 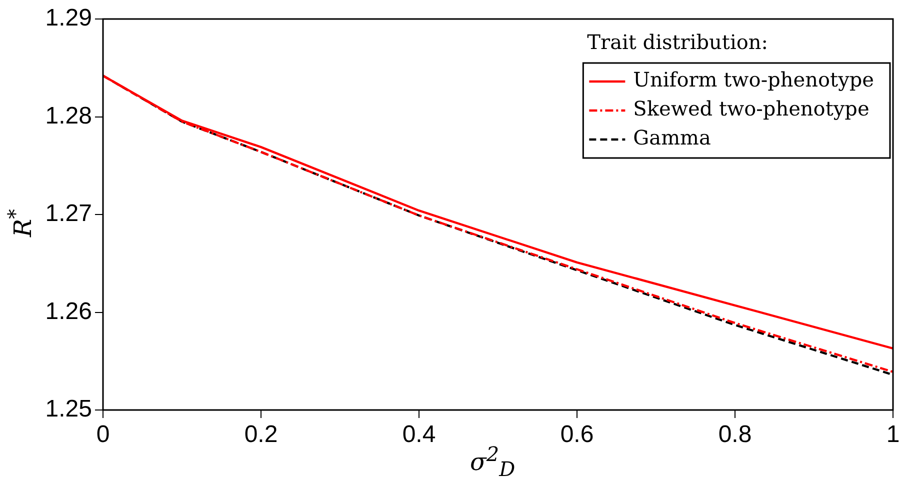 What do you see at coordinates (677, 42) in the screenshot?
I see `legend-title: Trait distribution:` at bounding box center [677, 42].